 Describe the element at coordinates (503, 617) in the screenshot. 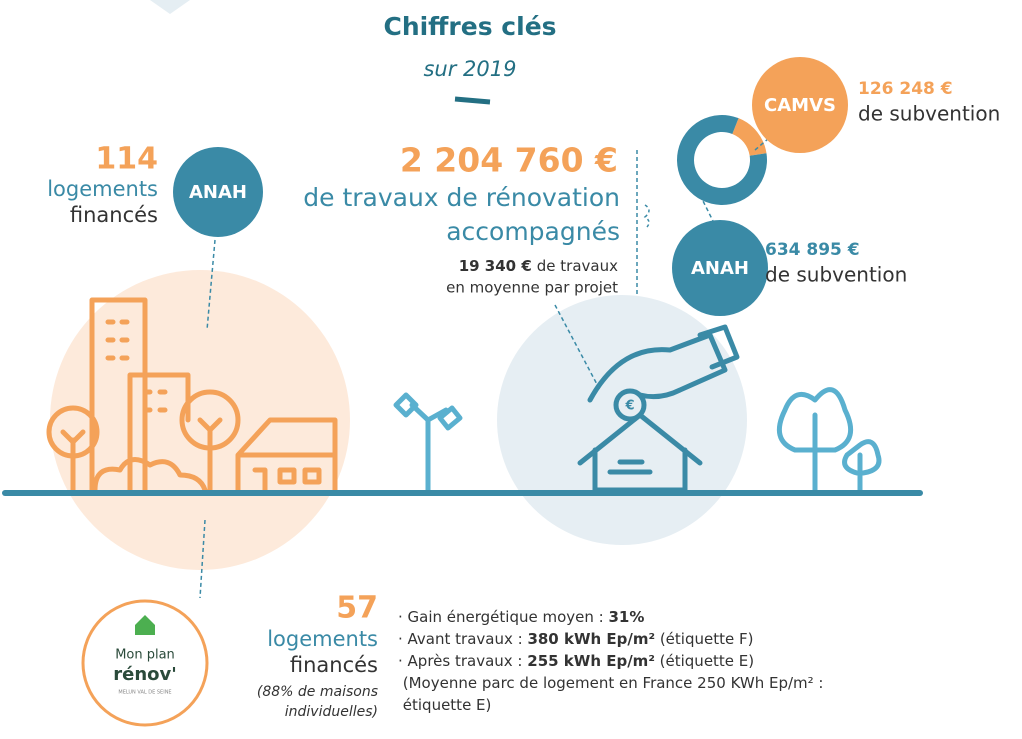

I see `bullet-prefix: · Gain énergétique moyen :` at that location.